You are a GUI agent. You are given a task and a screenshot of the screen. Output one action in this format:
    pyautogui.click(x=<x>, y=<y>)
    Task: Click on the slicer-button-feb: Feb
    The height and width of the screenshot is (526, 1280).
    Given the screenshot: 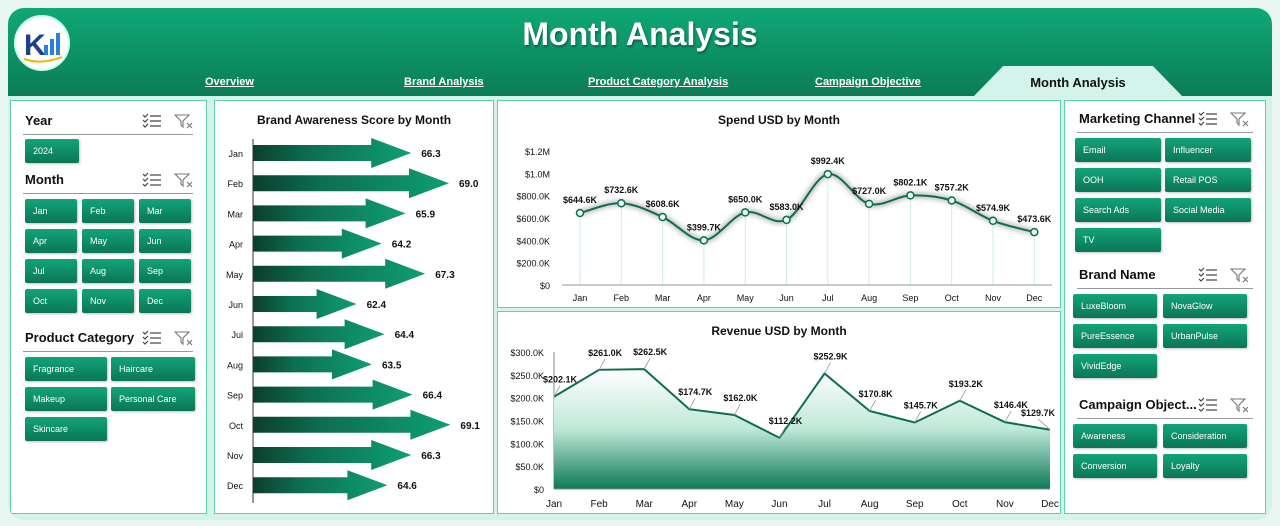 What is the action you would take?
    pyautogui.click(x=108, y=211)
    